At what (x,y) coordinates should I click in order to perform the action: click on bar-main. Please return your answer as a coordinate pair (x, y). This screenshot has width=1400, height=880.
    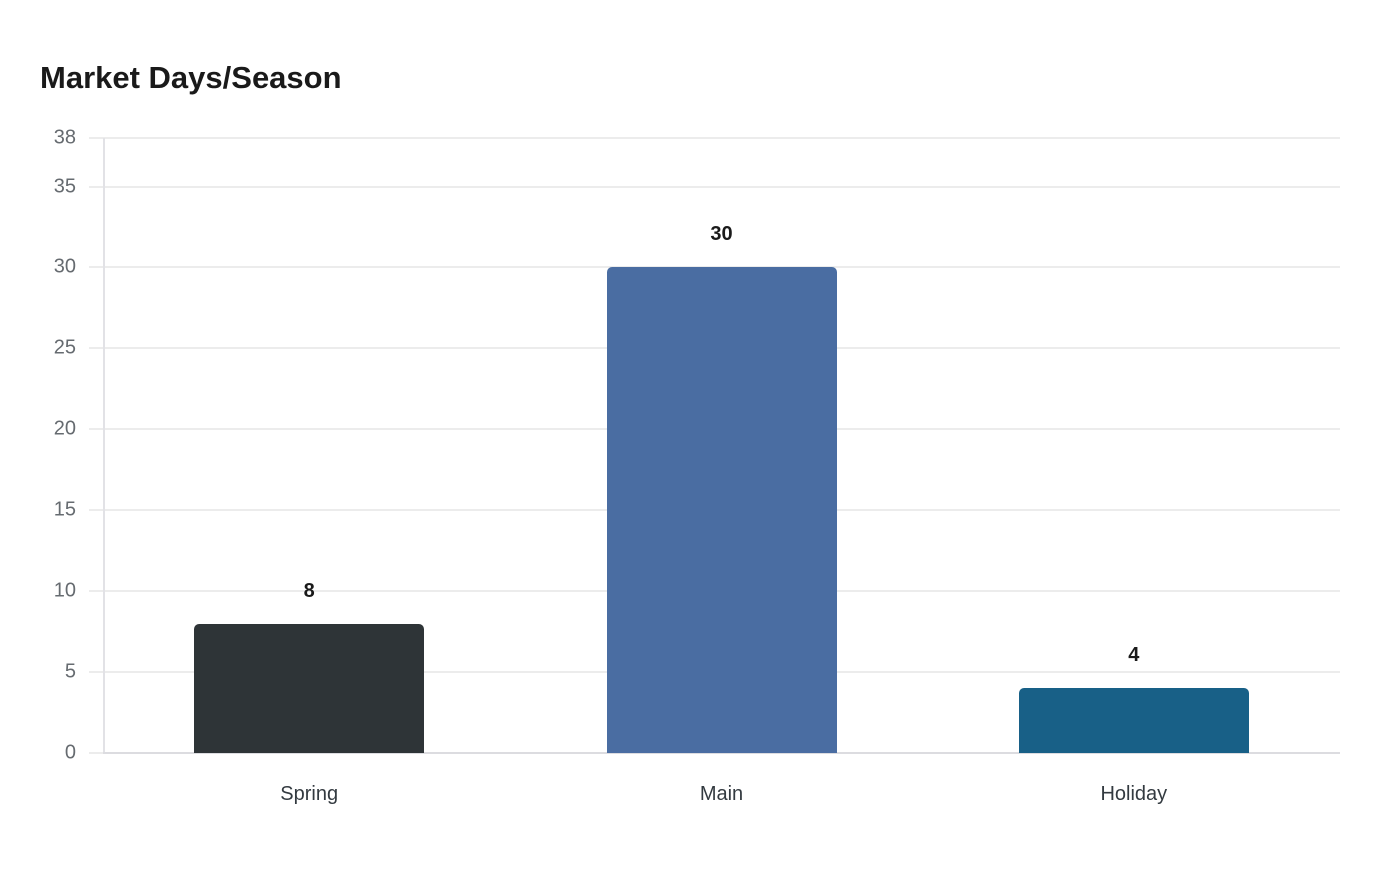
    Looking at the image, I should click on (721, 510).